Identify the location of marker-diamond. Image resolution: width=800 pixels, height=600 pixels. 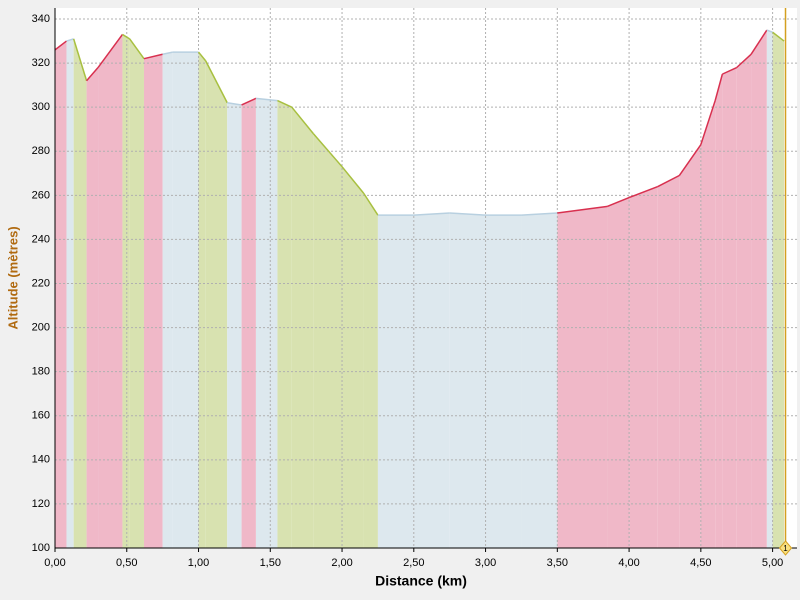
(785, 548).